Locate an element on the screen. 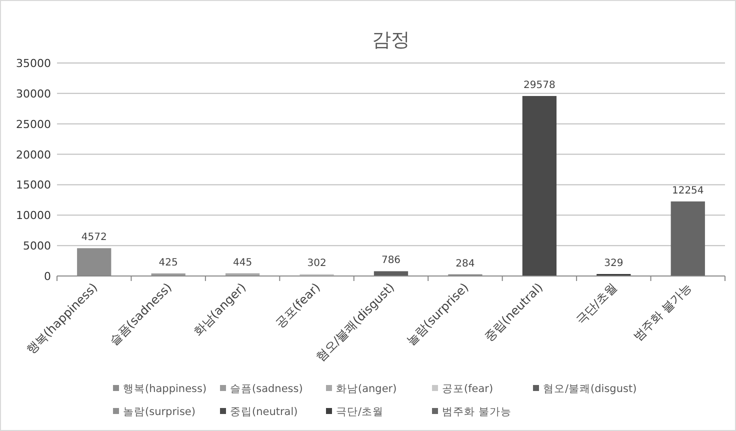 Image resolution: width=736 pixels, height=431 pixels. data-label: 329 is located at coordinates (614, 263).